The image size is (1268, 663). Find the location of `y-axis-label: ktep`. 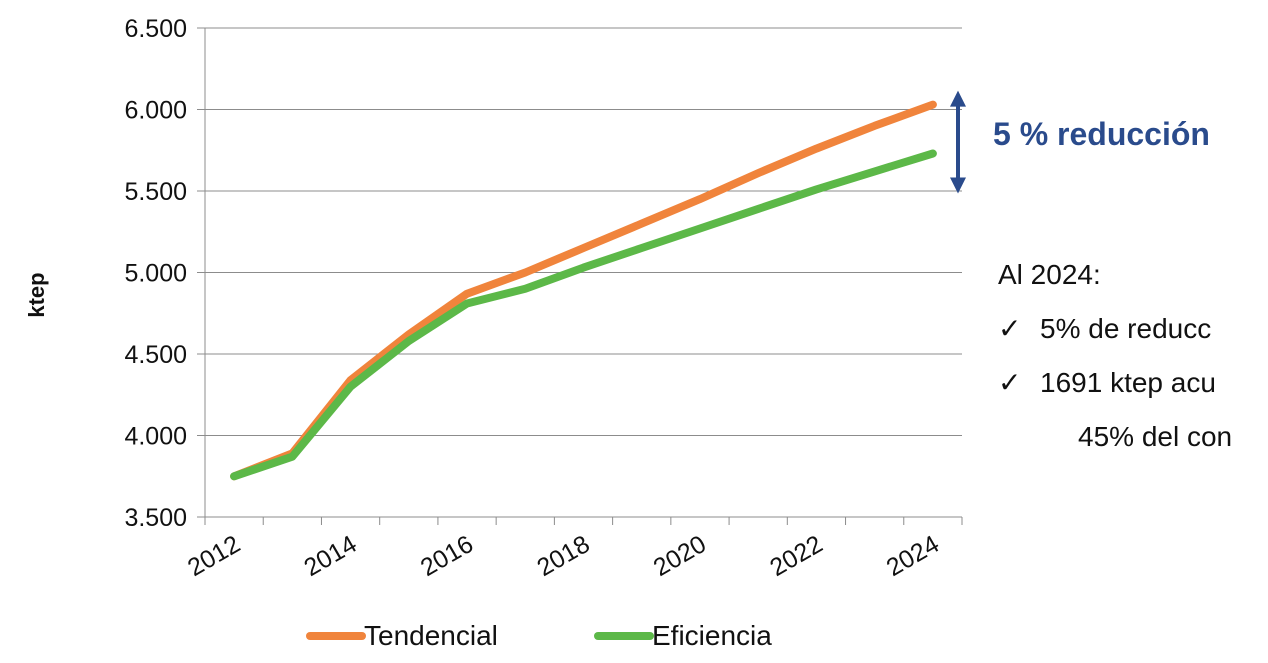

y-axis-label: ktep is located at coordinates (36, 294).